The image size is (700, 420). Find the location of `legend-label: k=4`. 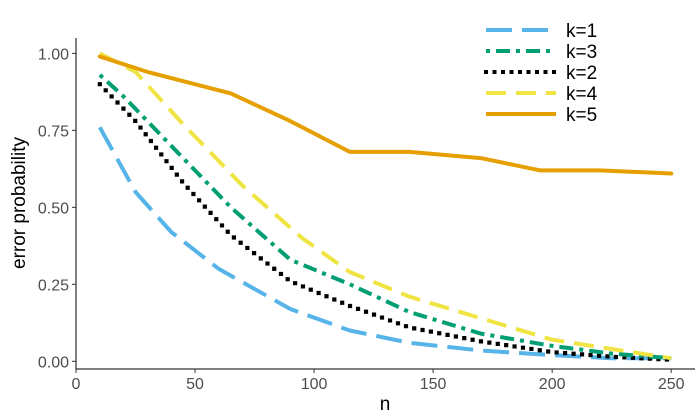

legend-label: k=4 is located at coordinates (582, 94).